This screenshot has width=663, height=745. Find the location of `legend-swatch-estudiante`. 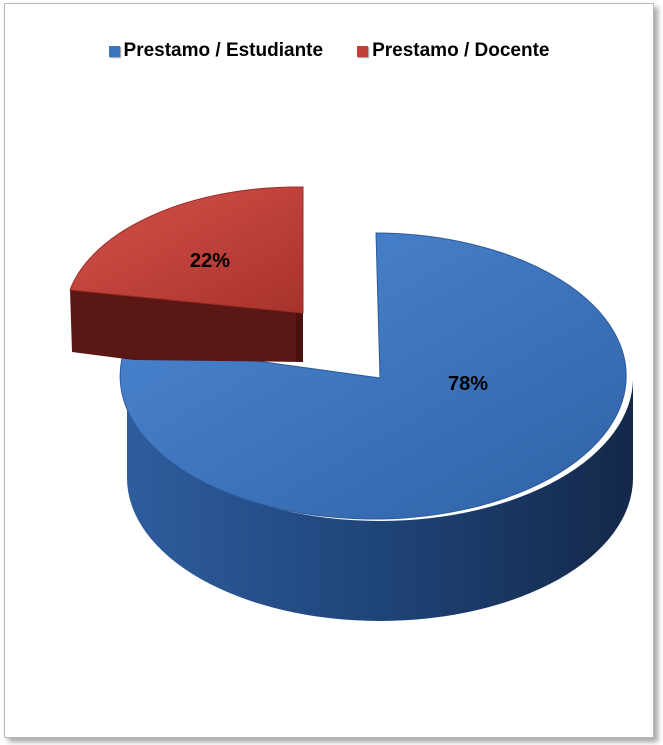

legend-swatch-estudiante is located at coordinates (114, 51).